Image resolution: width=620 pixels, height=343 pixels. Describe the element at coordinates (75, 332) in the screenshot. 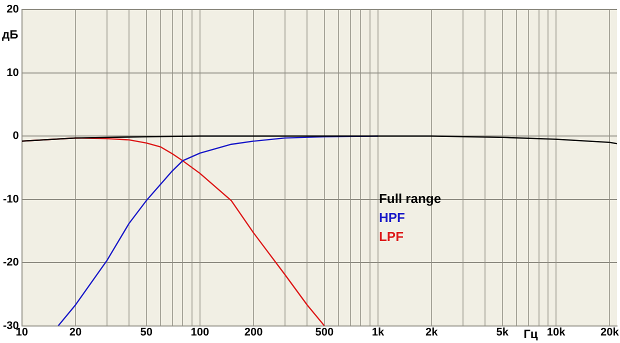

I see `x-tick-label: 20` at that location.